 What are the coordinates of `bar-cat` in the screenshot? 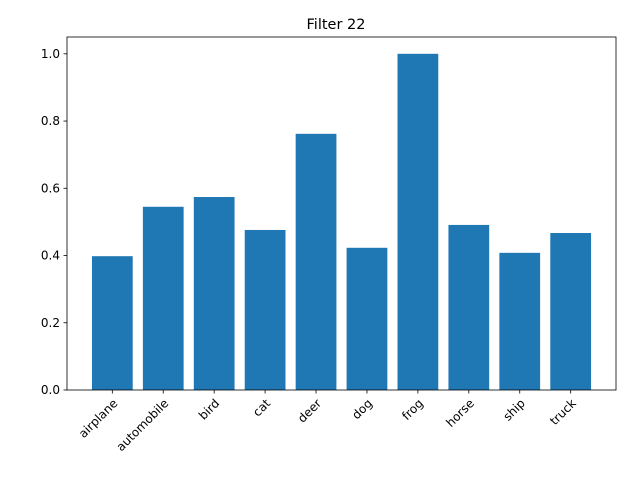 It's located at (265, 309).